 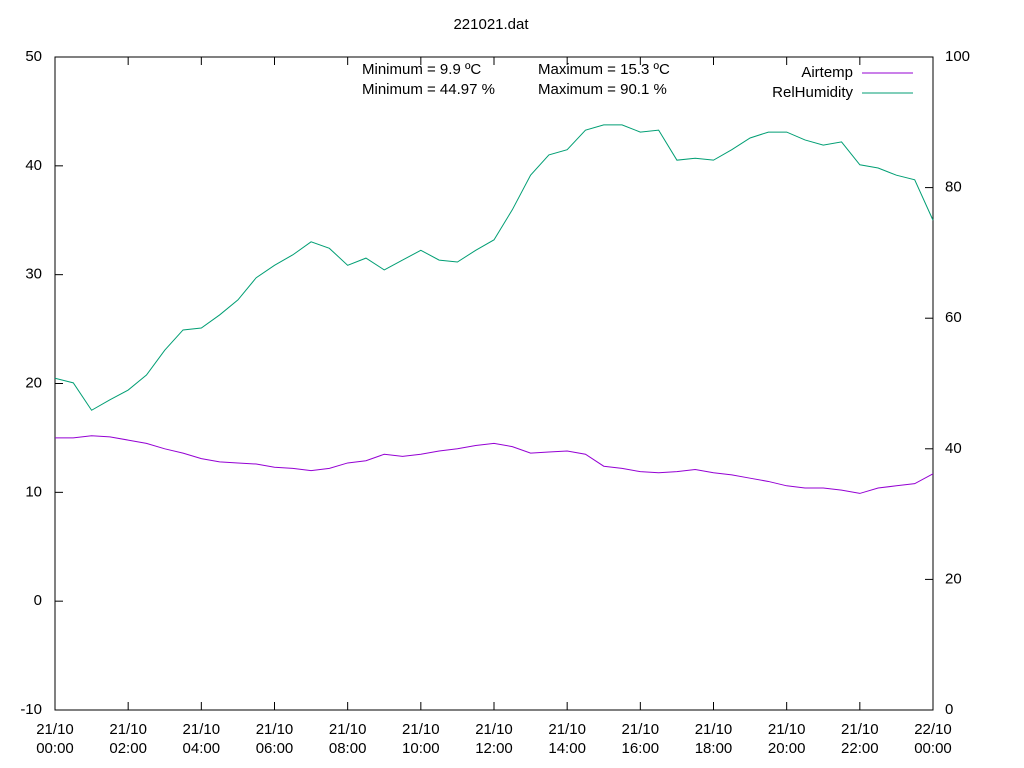 What do you see at coordinates (494, 739) in the screenshot?
I see `x-tick-label: 21/10 12:00` at bounding box center [494, 739].